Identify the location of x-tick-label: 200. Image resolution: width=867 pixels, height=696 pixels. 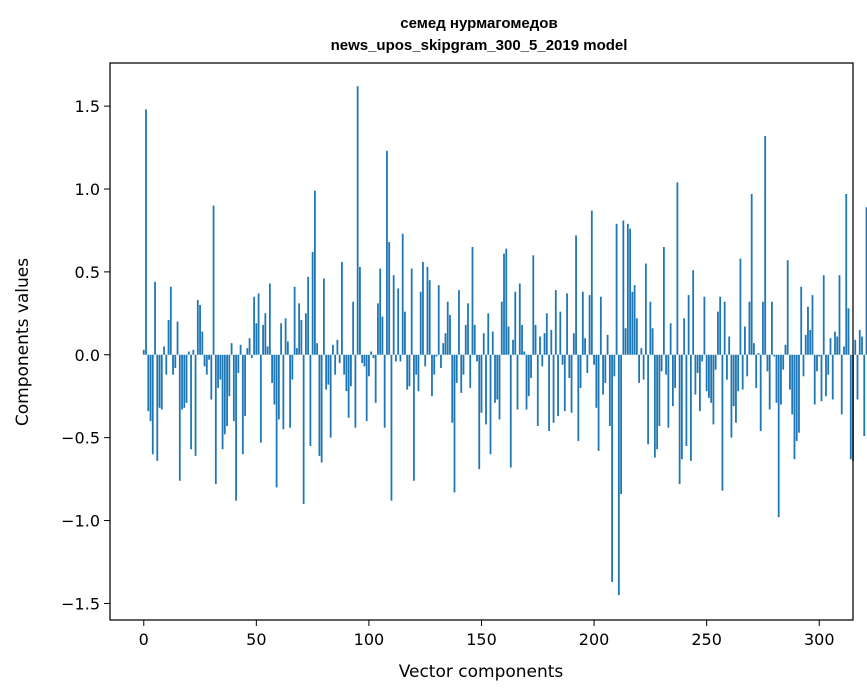
(594, 639).